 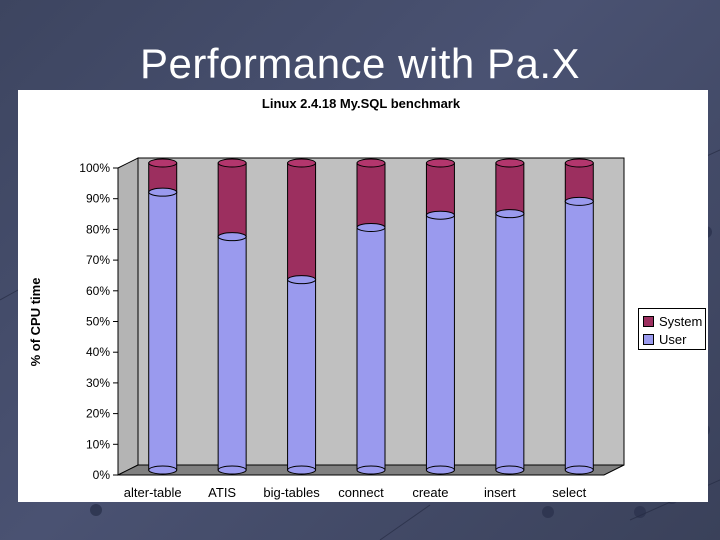 I want to click on bar-system-select, so click(x=579, y=182).